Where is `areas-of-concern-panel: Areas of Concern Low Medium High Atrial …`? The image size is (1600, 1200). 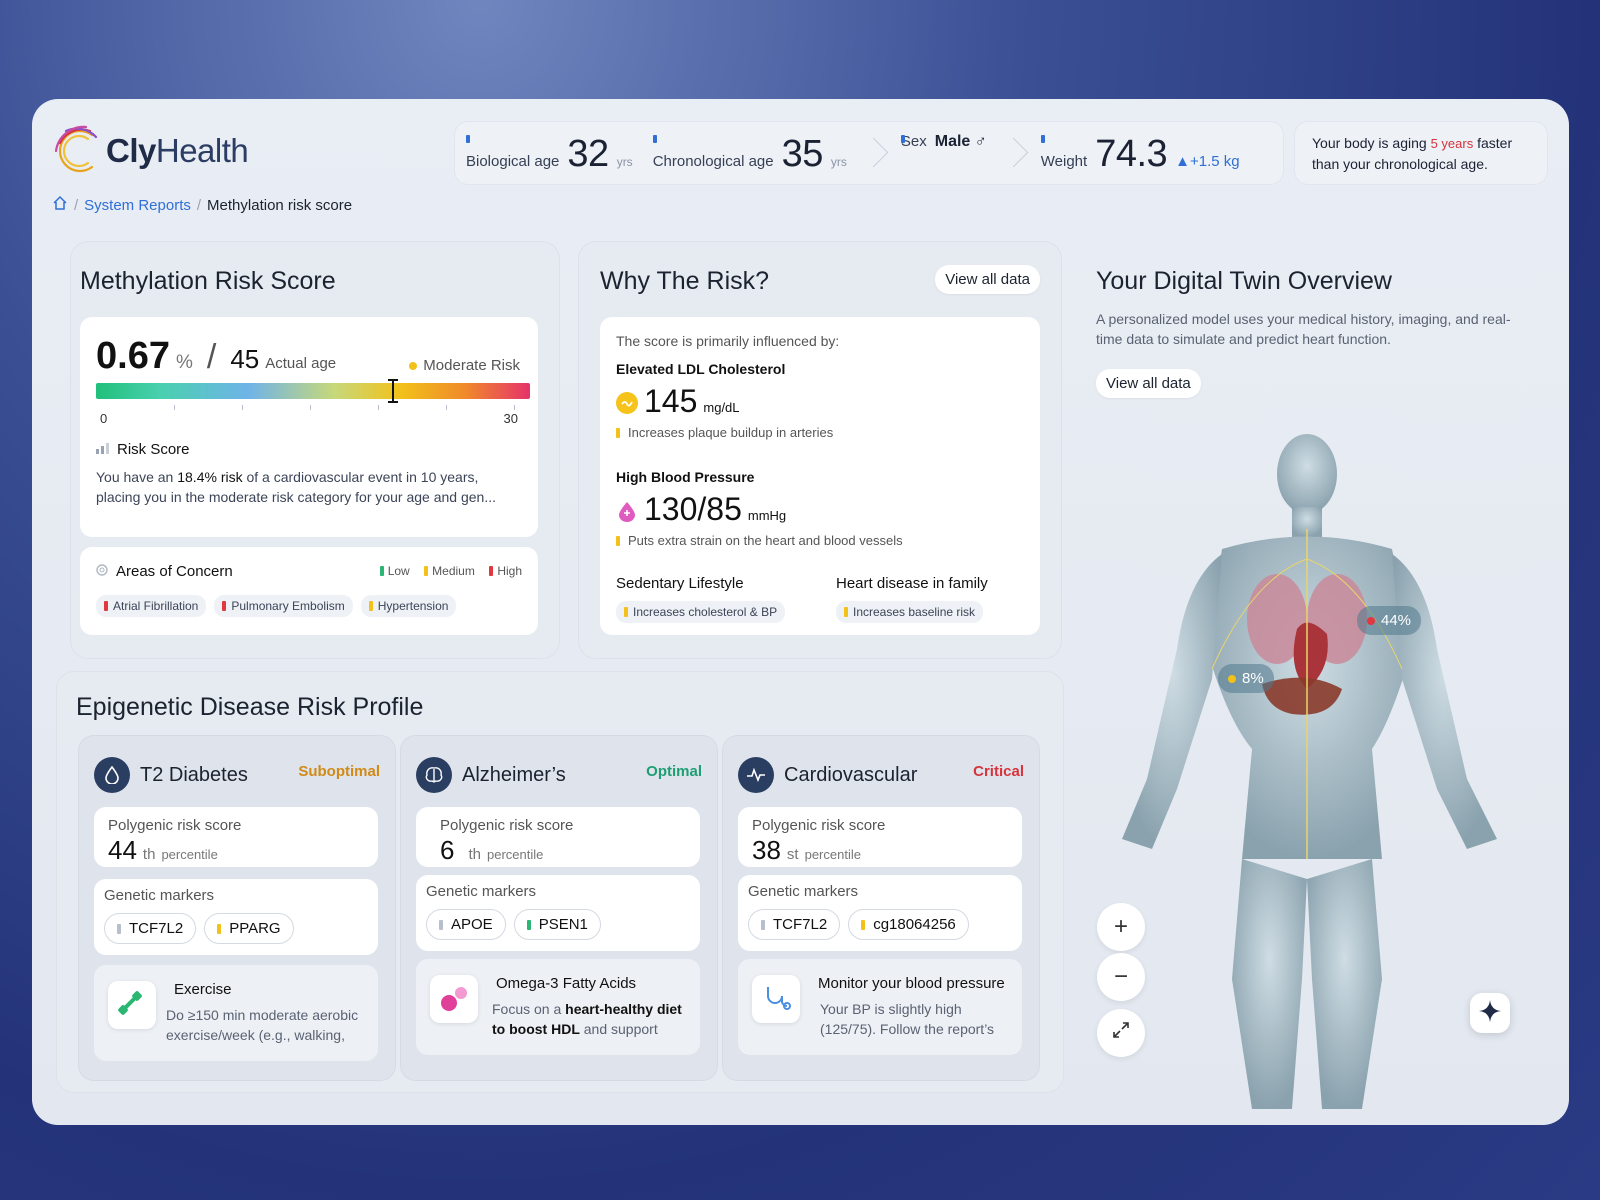 areas-of-concern-panel: Areas of Concern Low Medium High Atrial … is located at coordinates (309, 591).